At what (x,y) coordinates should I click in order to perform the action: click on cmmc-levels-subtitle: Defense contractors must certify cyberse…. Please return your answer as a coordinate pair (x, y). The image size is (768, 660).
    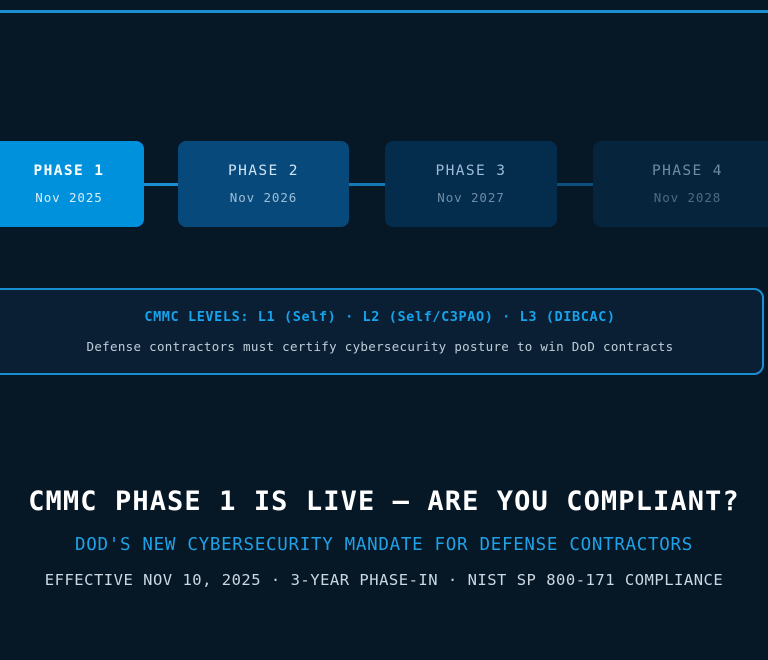
    Looking at the image, I should click on (380, 346).